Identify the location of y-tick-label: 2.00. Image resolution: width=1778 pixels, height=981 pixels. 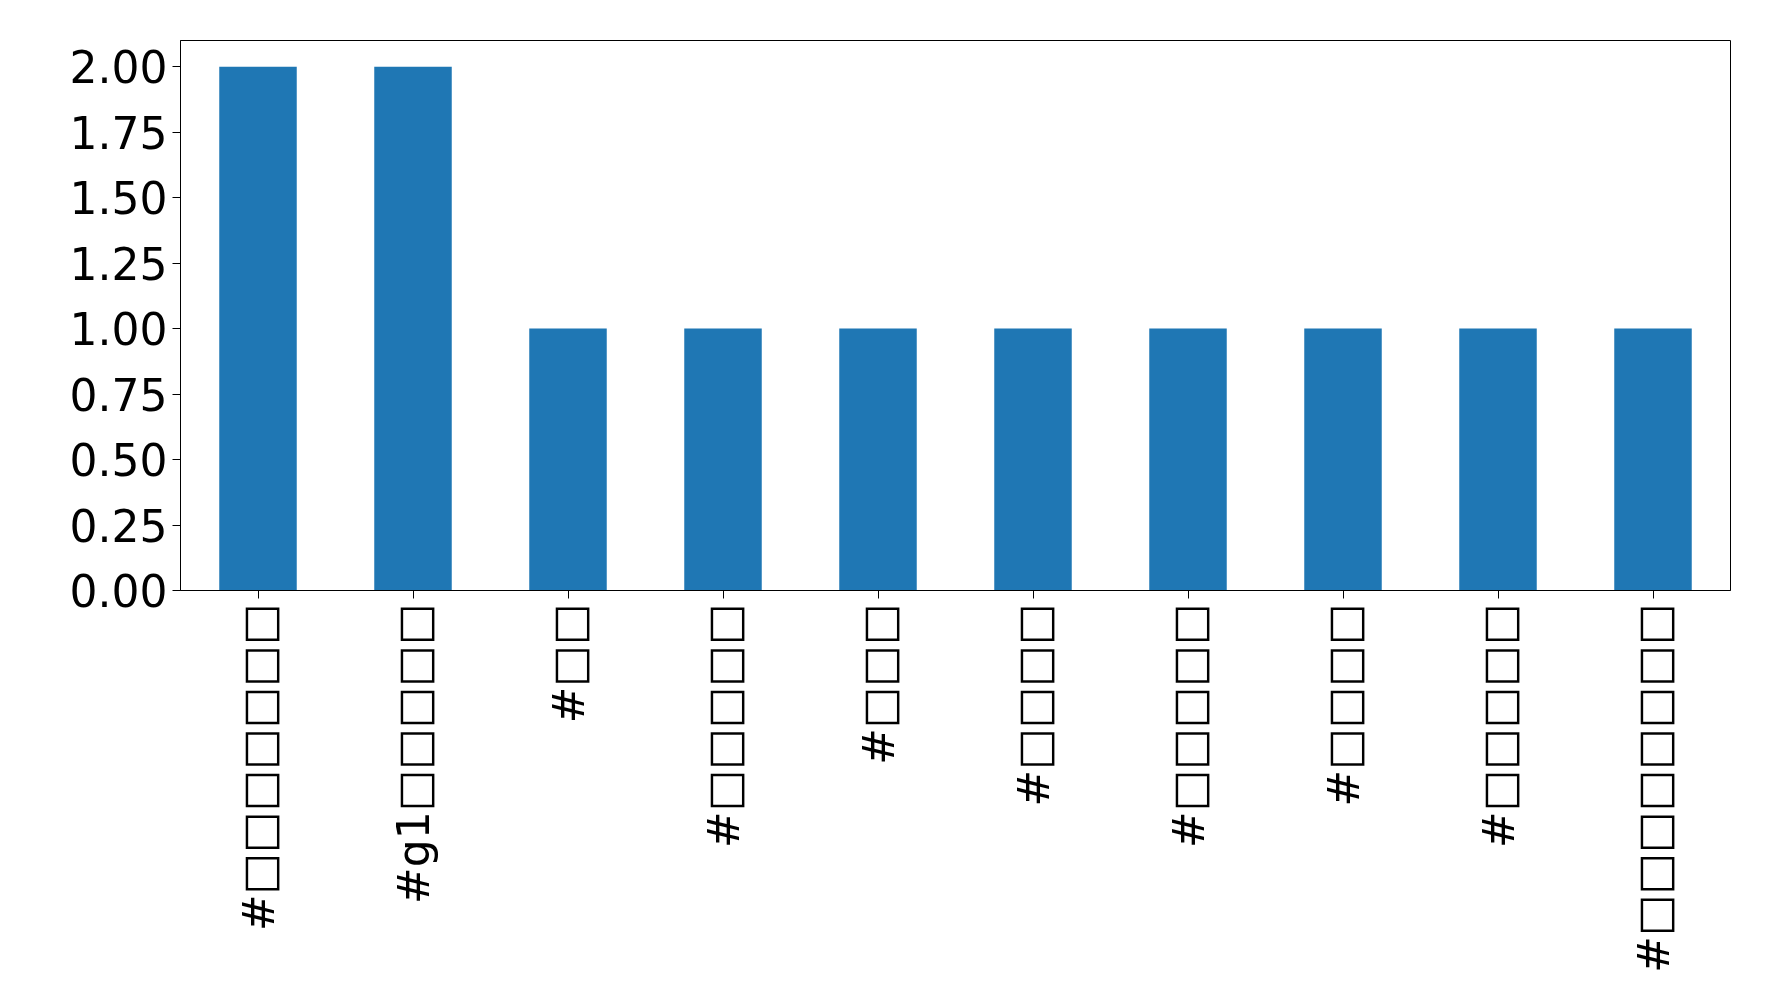
(118, 68).